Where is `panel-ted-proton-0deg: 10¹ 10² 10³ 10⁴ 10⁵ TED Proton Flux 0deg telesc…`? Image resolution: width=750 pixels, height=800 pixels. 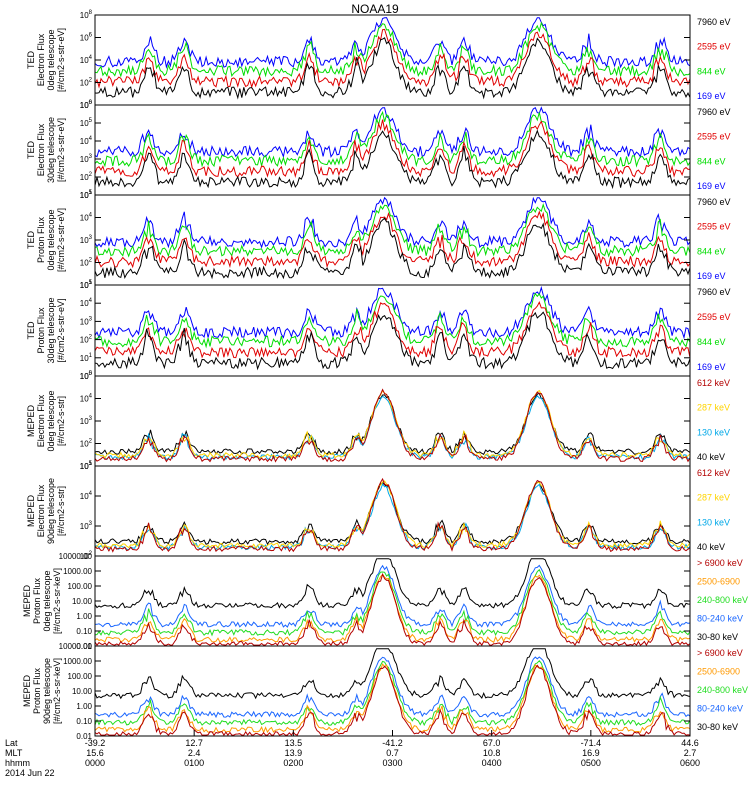
panel-ted-proton-0deg: 10¹ 10² 10³ 10⁴ 10⁵ TED Proton Flux 0deg telesc… is located at coordinates (378, 240).